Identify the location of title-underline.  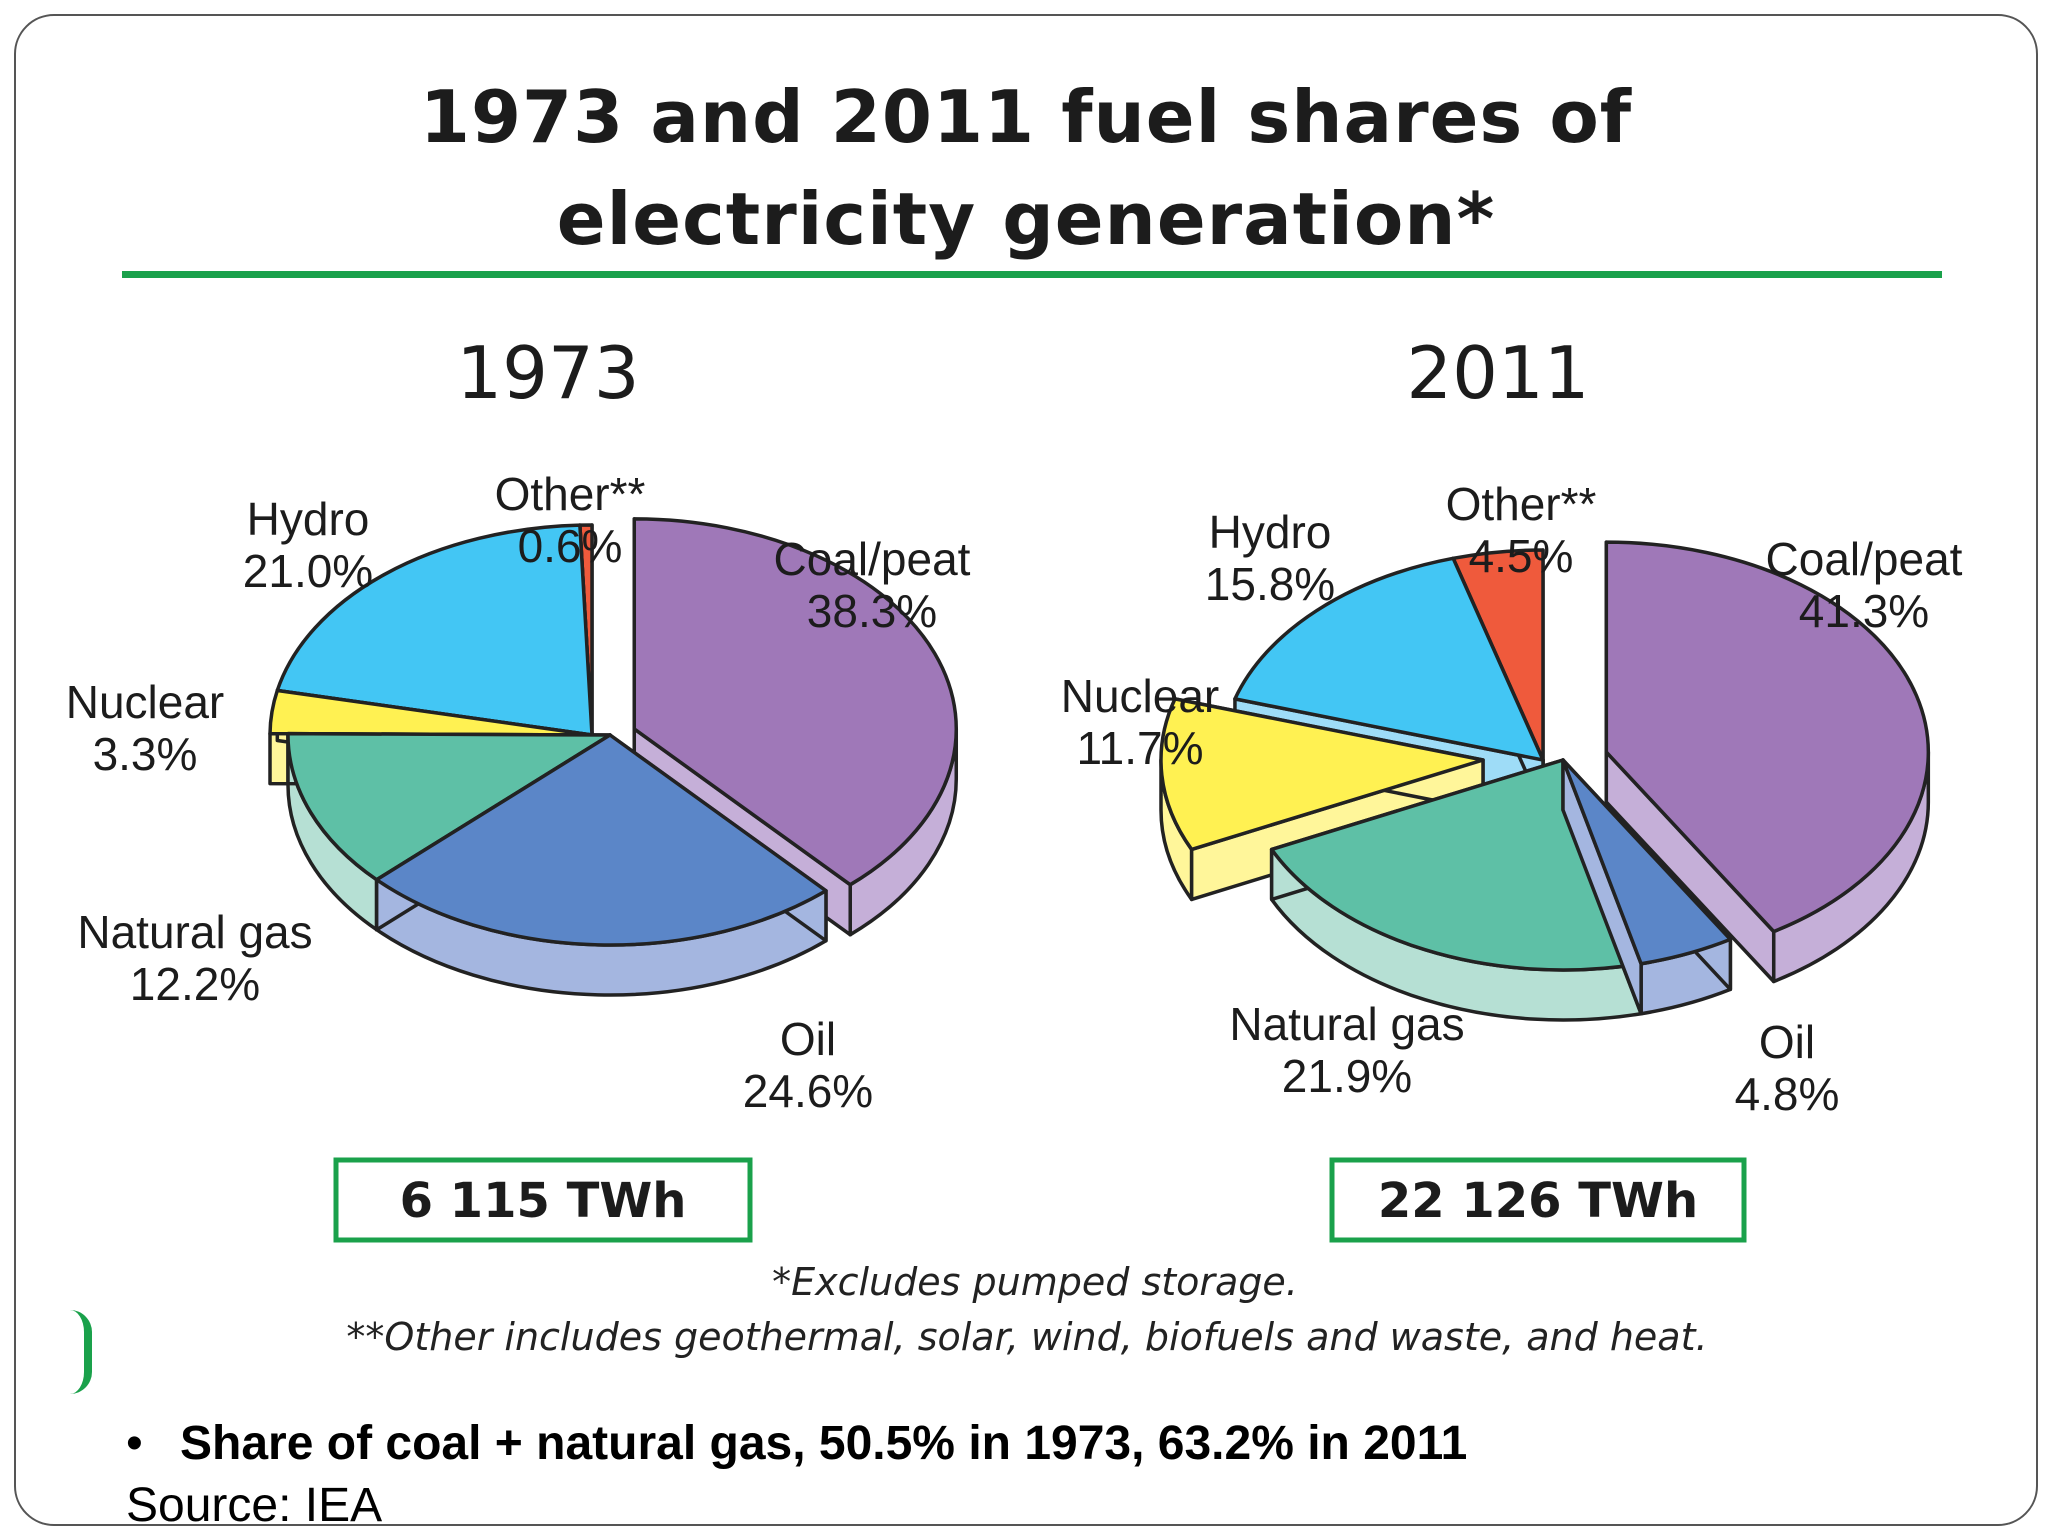
(1032, 274).